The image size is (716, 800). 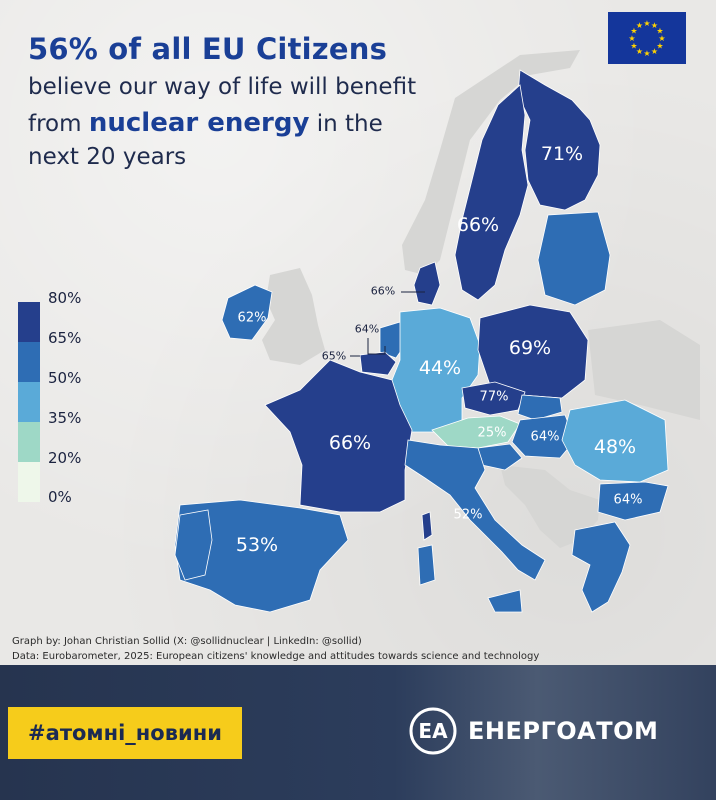 I want to click on region-bulgaria, so click(x=633, y=501).